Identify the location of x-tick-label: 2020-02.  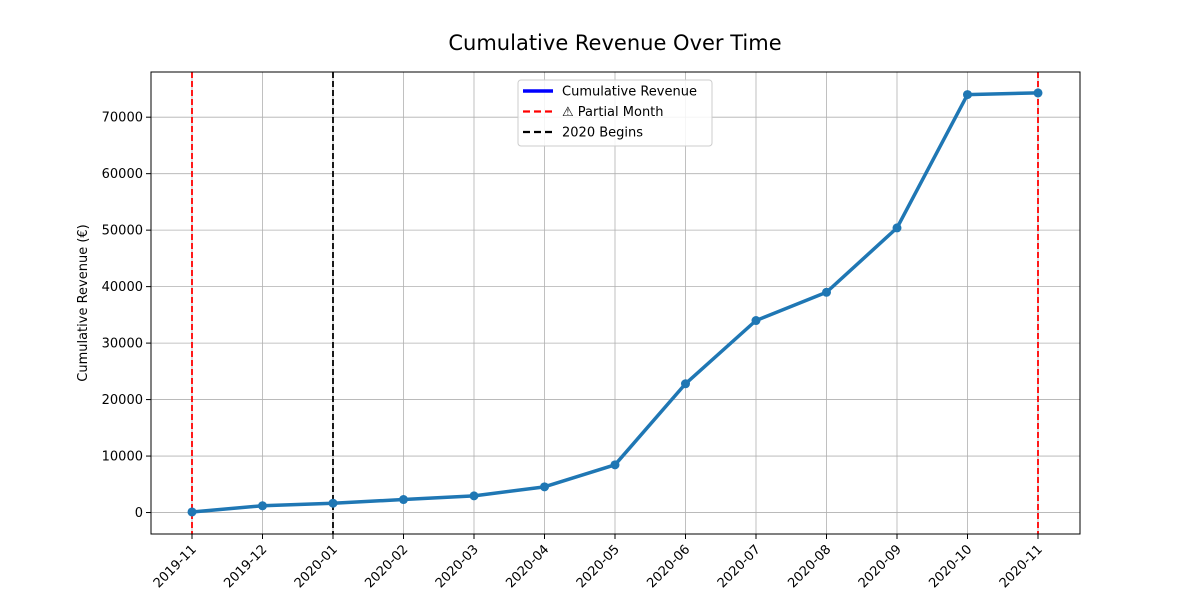
(386, 566).